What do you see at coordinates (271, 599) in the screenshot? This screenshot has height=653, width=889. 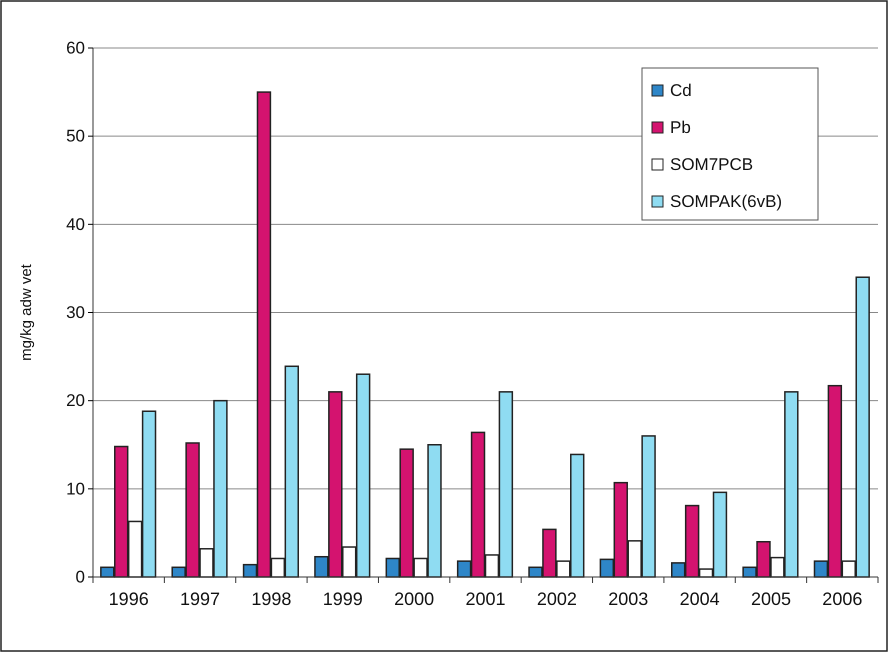 I see `x-tick-label: 1998` at bounding box center [271, 599].